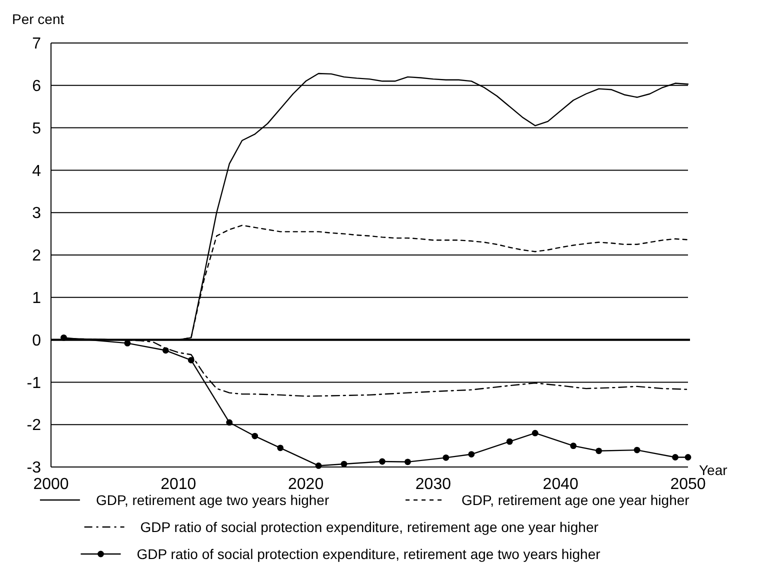  What do you see at coordinates (37, 341) in the screenshot?
I see `y-tick-label: 0` at bounding box center [37, 341].